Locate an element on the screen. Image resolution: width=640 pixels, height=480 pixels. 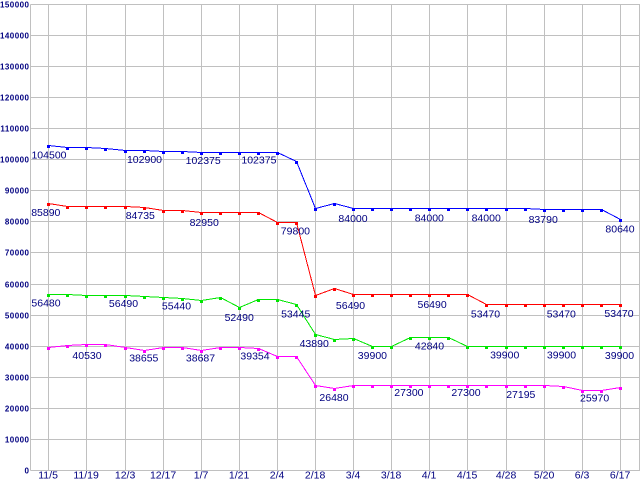
svg-text: 40000 is located at coordinates (17, 346).